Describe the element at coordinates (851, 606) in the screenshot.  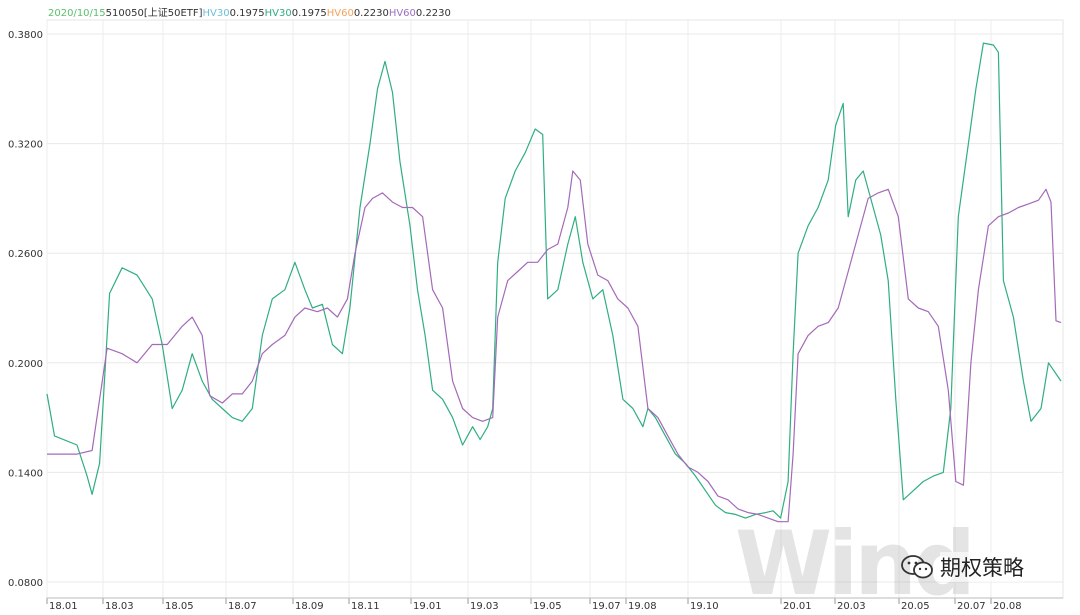
I see `x-tick-label: 20.03` at that location.